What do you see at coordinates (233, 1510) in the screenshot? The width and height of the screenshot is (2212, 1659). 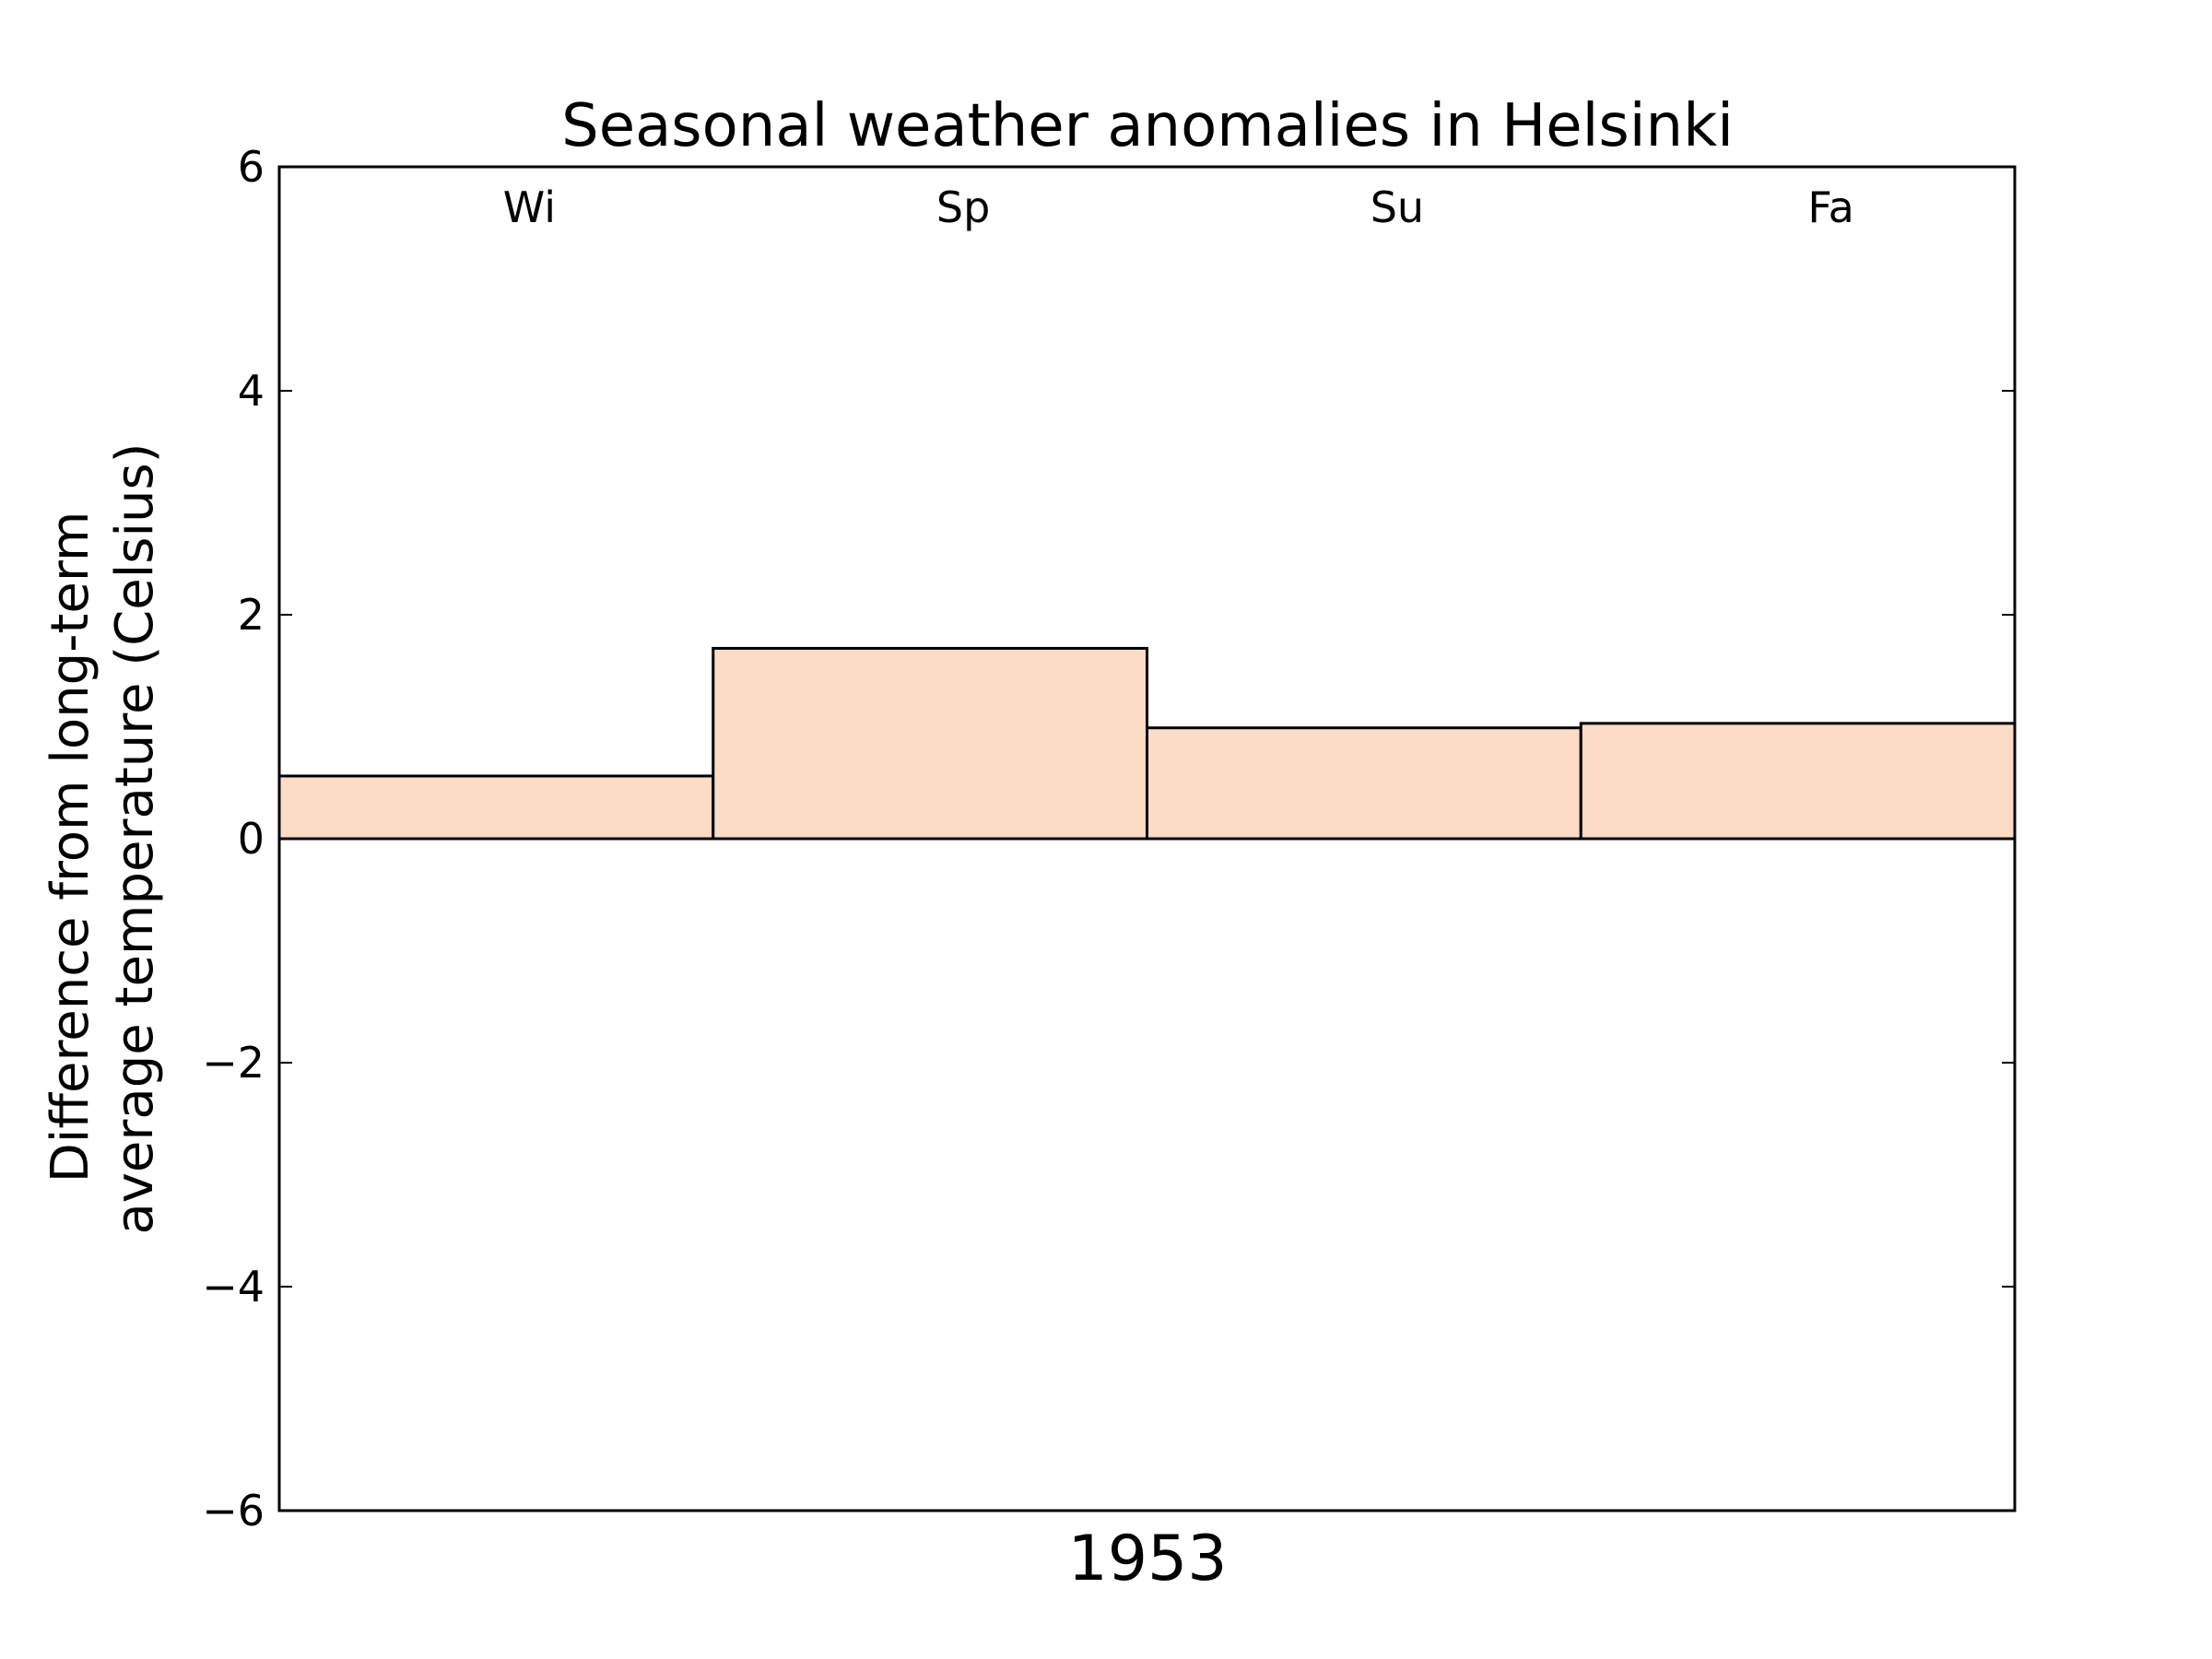 I see `y-tick-label: −6` at bounding box center [233, 1510].